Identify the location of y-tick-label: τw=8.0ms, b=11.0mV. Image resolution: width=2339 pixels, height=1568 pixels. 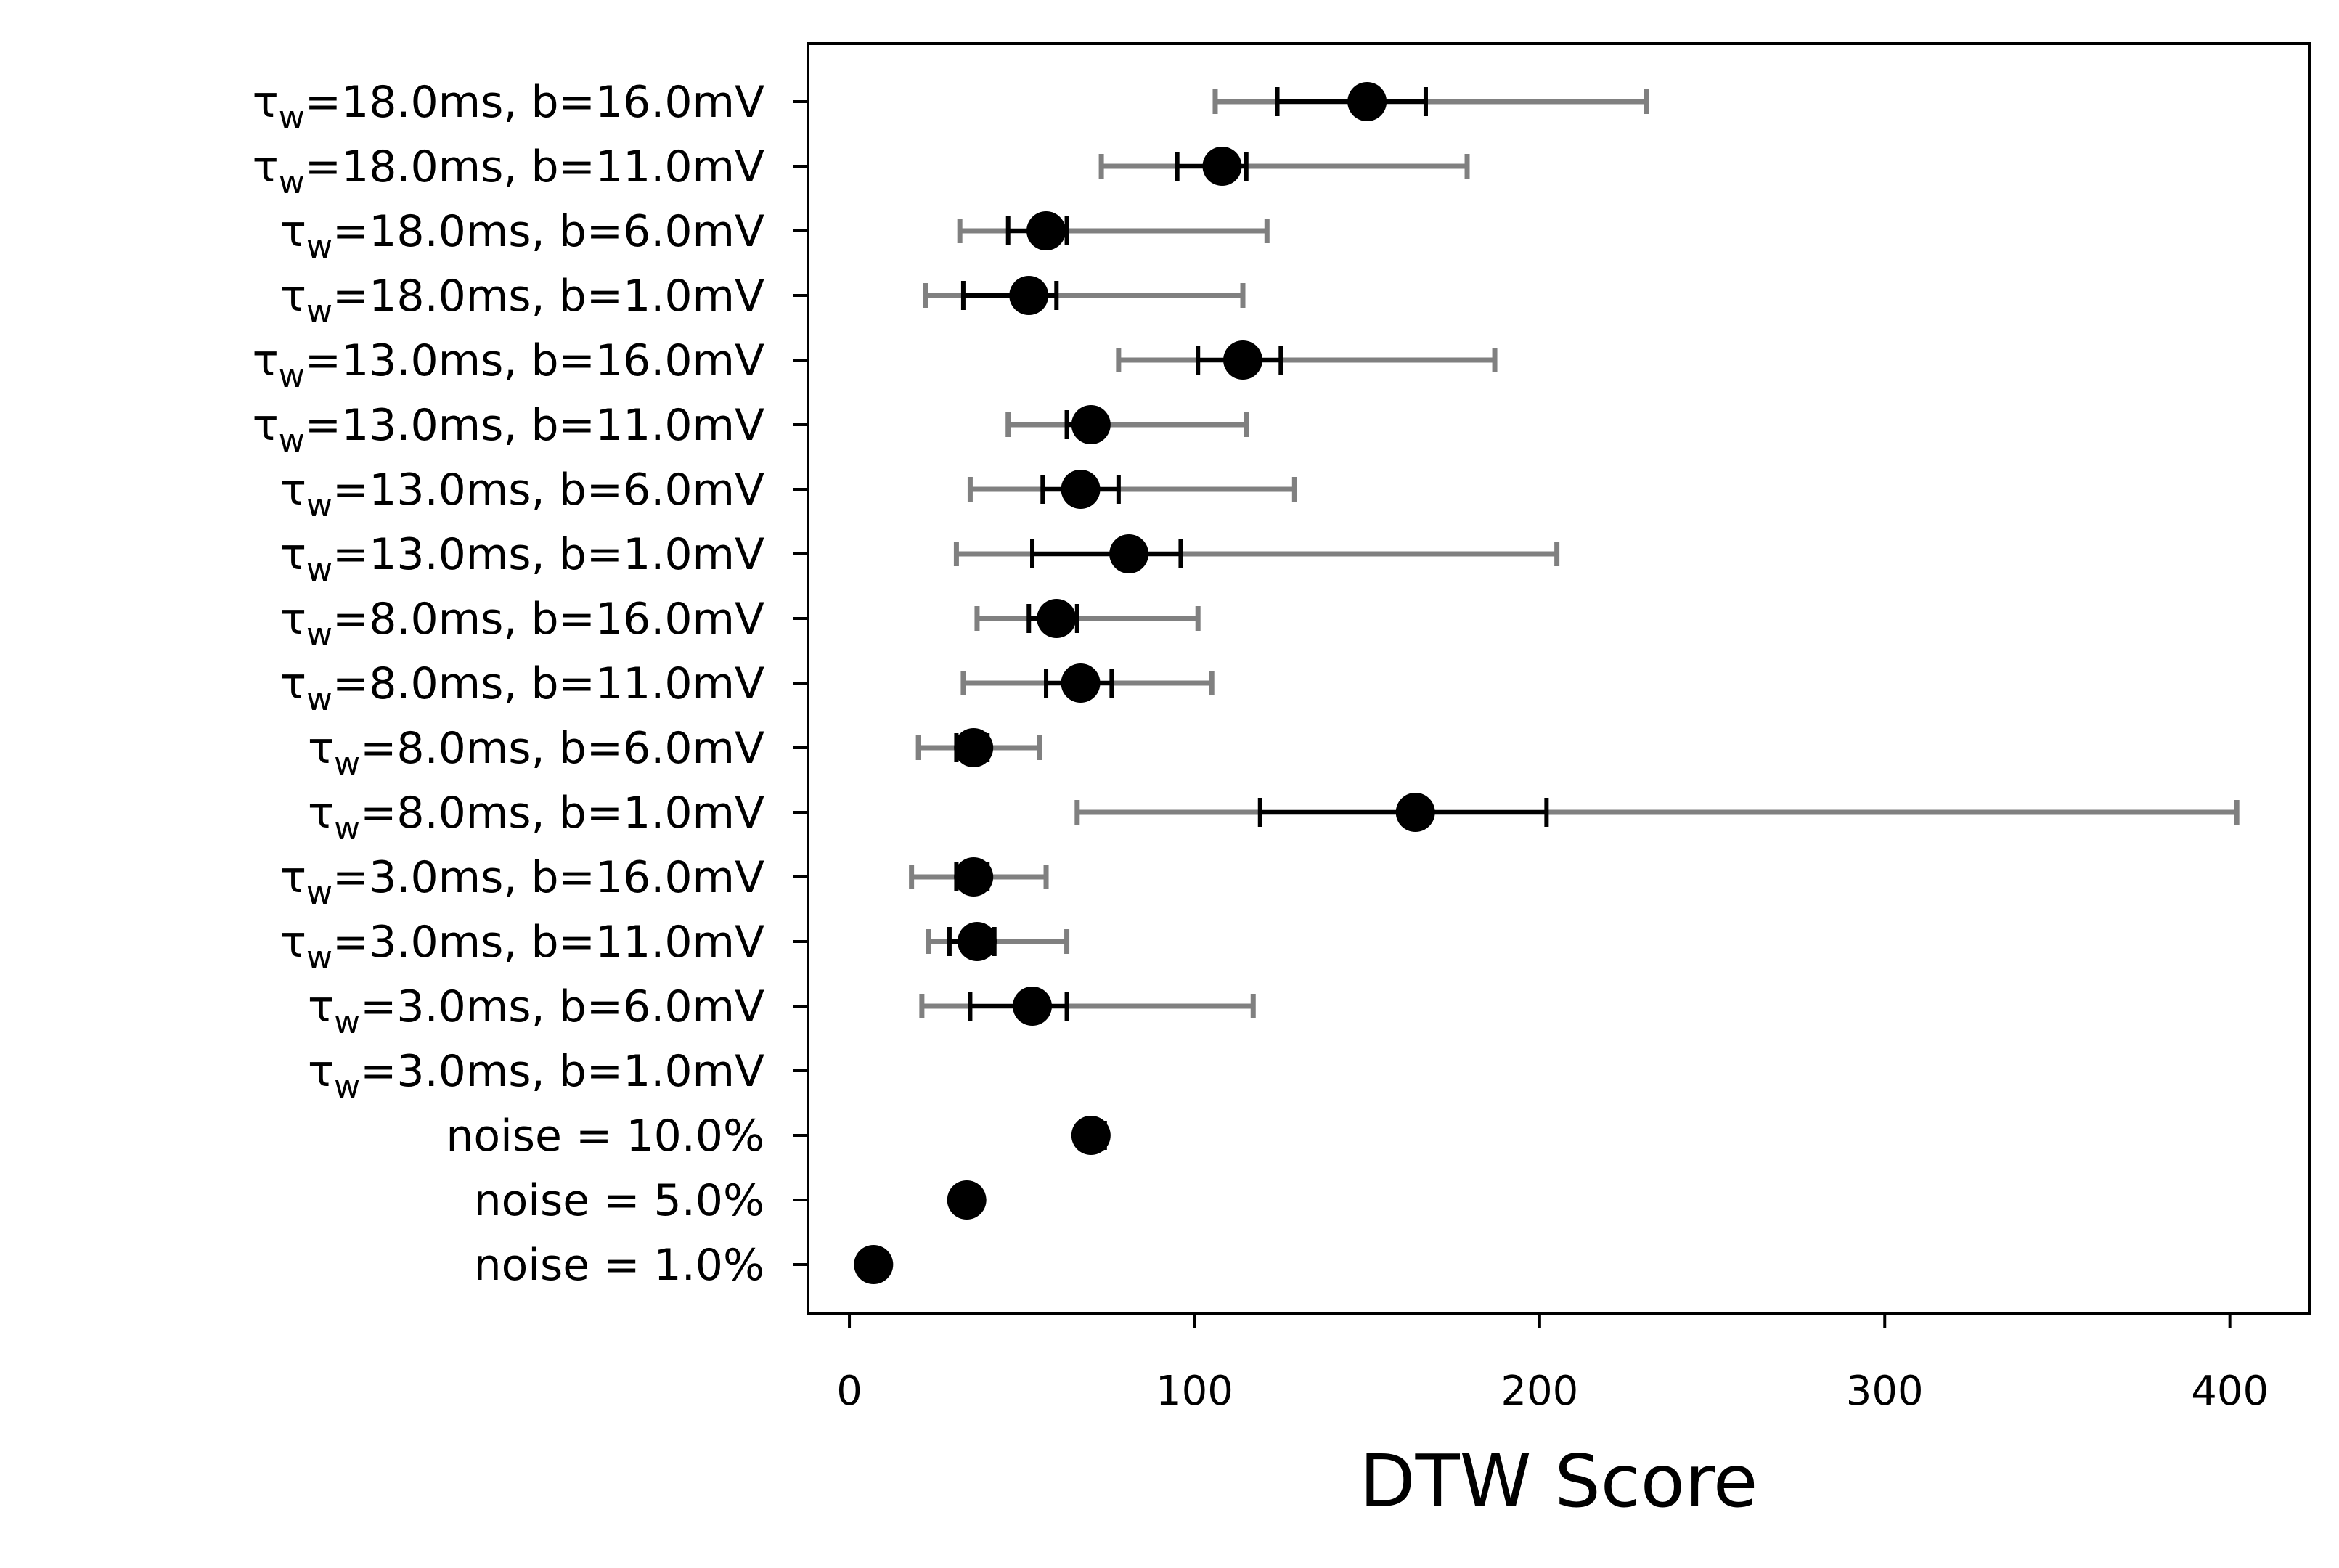
(522, 688).